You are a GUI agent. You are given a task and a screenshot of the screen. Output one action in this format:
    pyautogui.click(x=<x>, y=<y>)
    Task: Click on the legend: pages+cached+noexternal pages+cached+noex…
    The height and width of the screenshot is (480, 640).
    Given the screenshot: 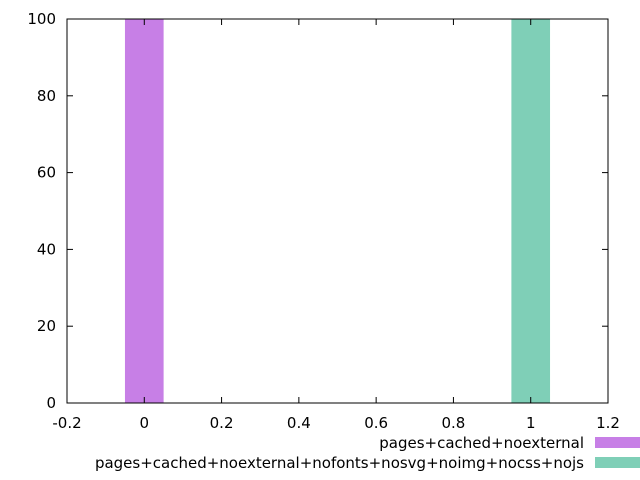 What is the action you would take?
    pyautogui.click(x=367, y=453)
    